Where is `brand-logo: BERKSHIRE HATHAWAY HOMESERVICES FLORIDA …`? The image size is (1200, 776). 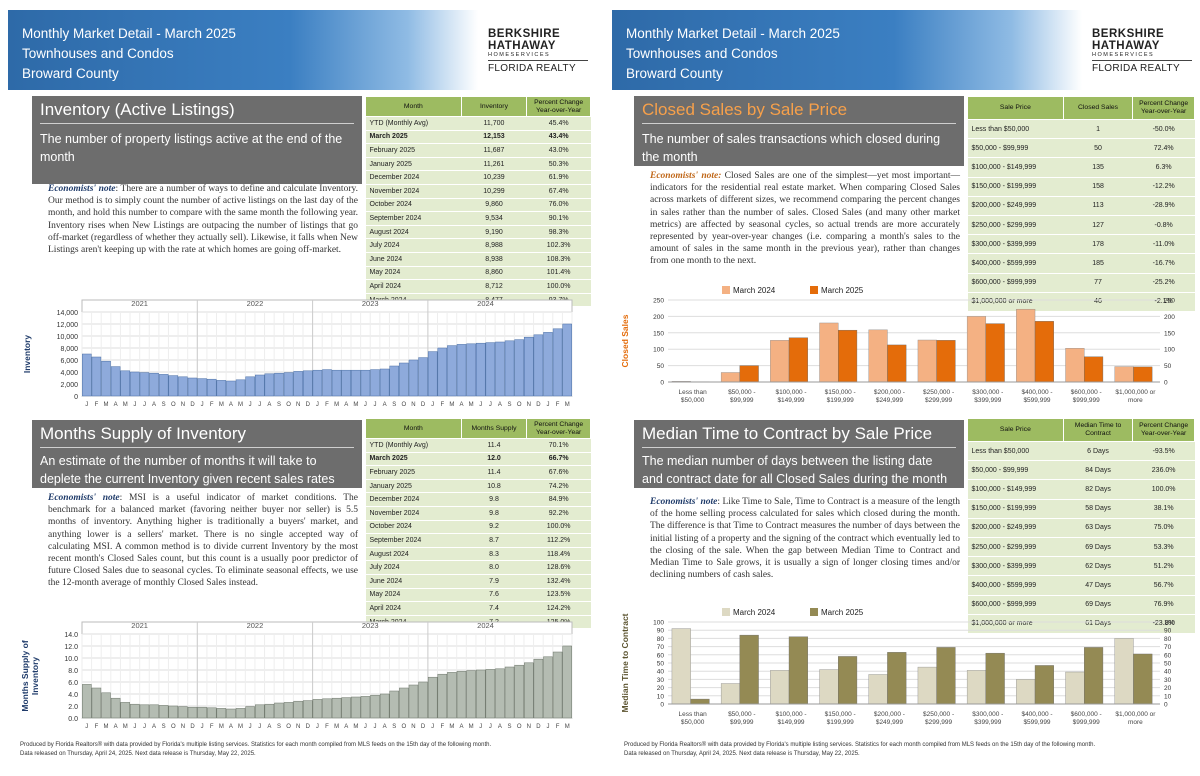
brand-logo: BERKSHIRE HATHAWAY HOMESERVICES FLORIDA … is located at coordinates (1142, 51).